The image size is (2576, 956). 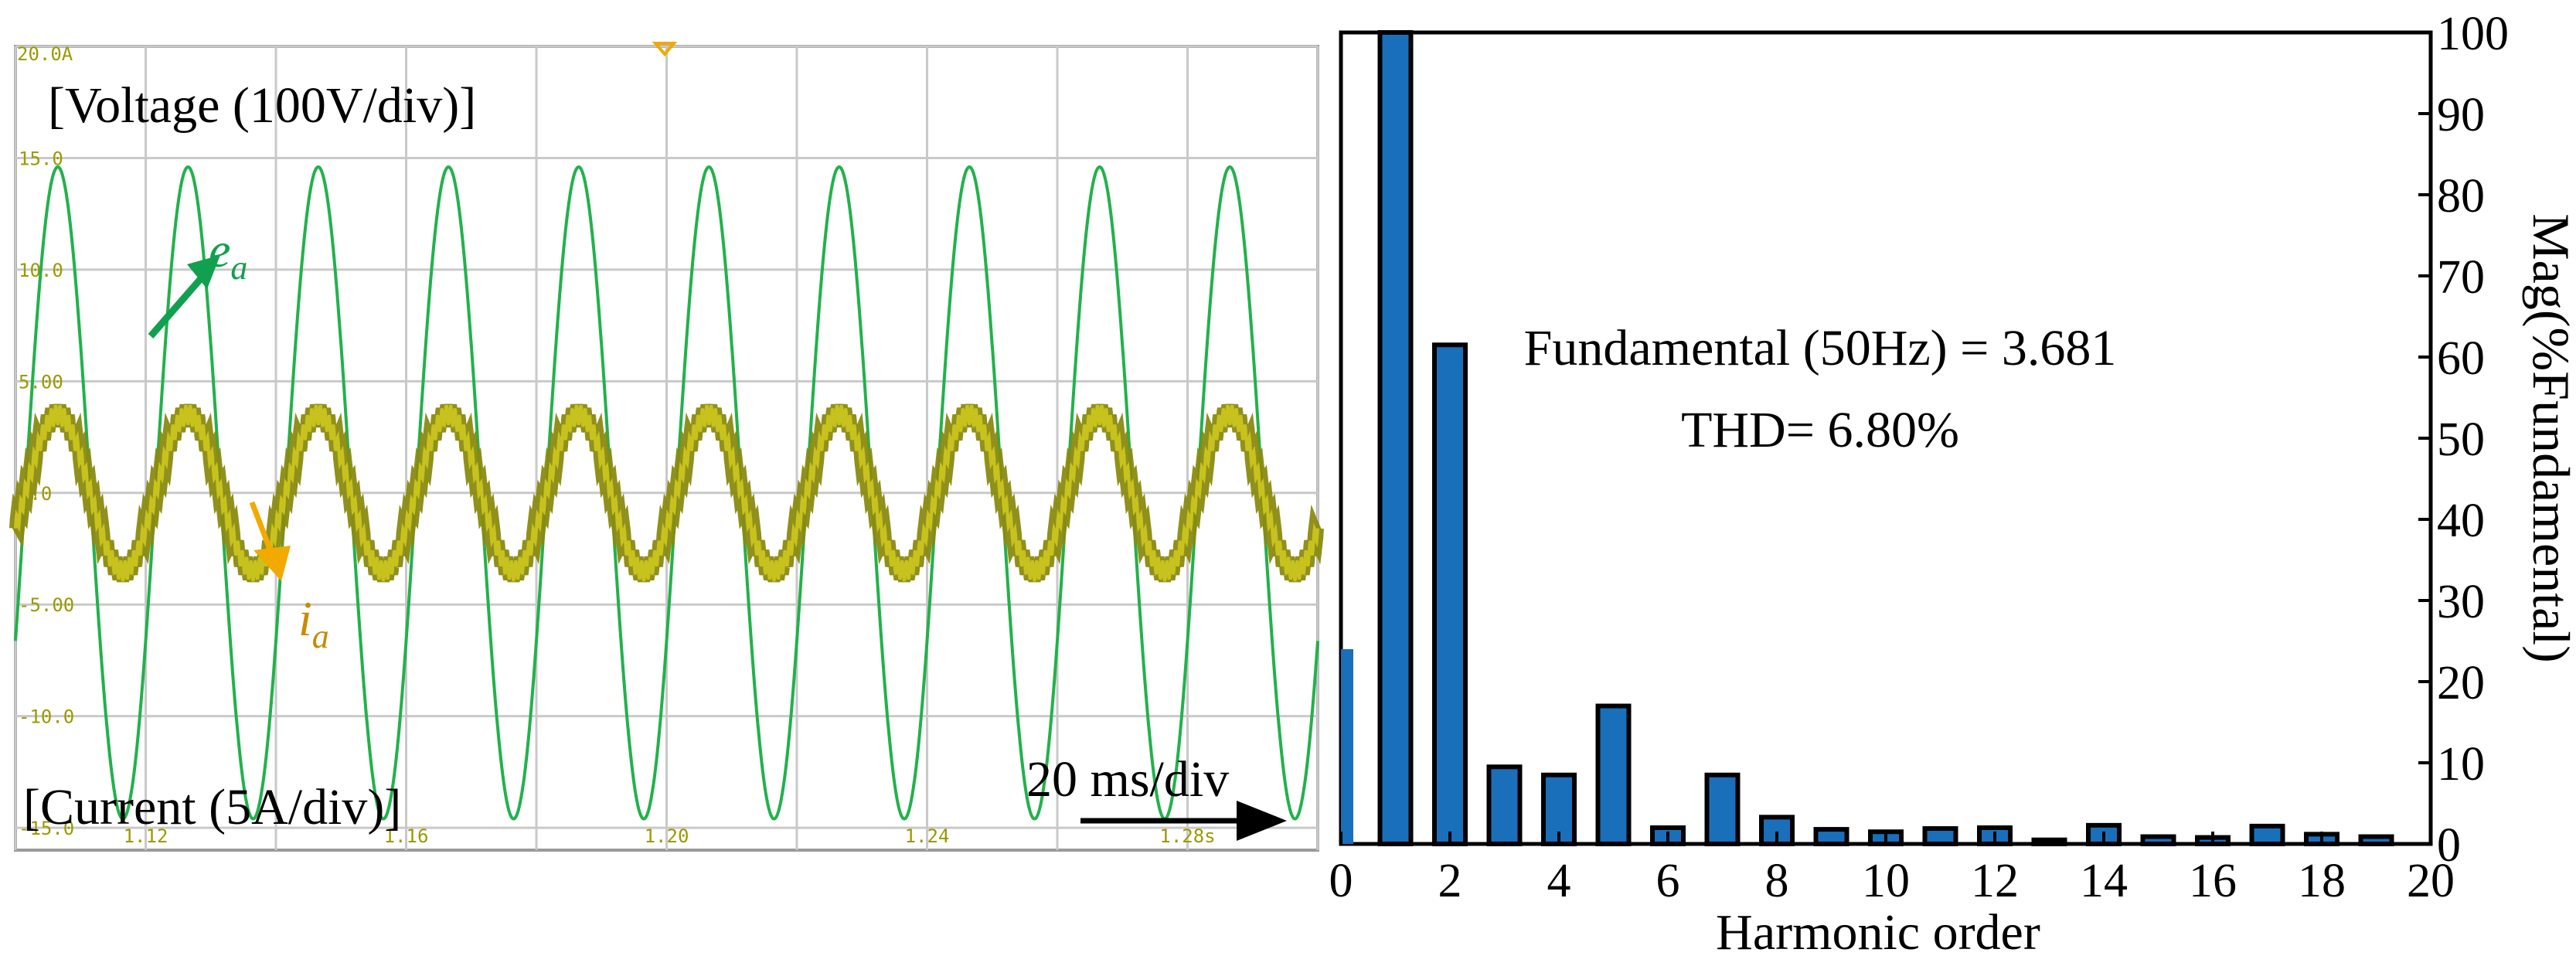 I want to click on scope-y-tick-labels: 15.010.05.000.0-5.00-10.0-15.0, so click(x=46, y=493).